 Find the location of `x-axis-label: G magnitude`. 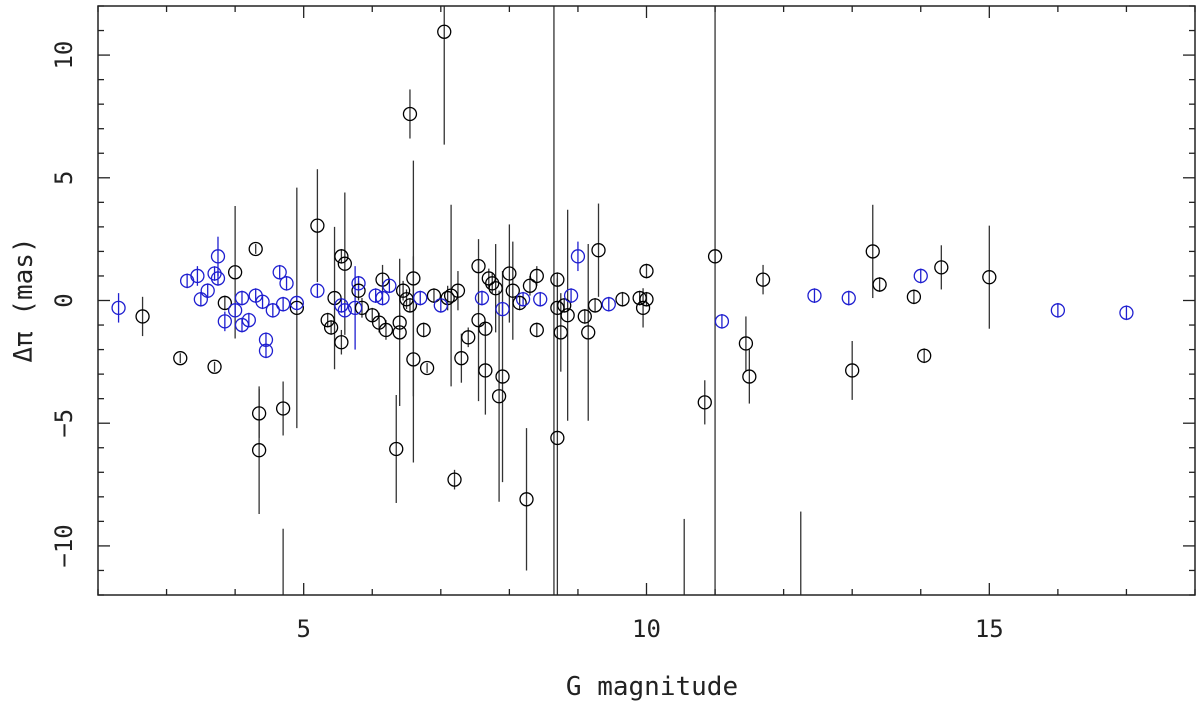

x-axis-label: G magnitude is located at coordinates (652, 687).